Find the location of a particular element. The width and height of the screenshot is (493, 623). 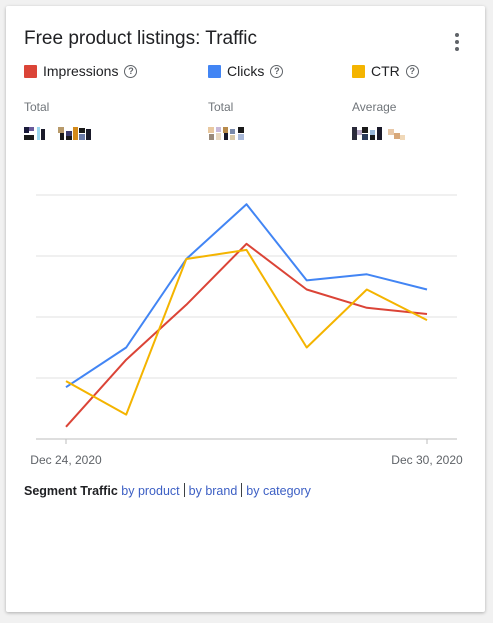

impressions-swatch is located at coordinates (30, 71).